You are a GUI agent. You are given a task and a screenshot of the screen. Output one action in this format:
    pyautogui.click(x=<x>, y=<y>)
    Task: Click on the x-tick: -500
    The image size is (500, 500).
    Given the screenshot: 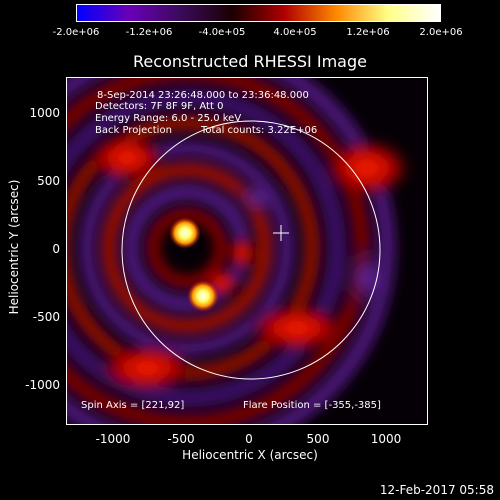 What is the action you would take?
    pyautogui.click(x=181, y=439)
    